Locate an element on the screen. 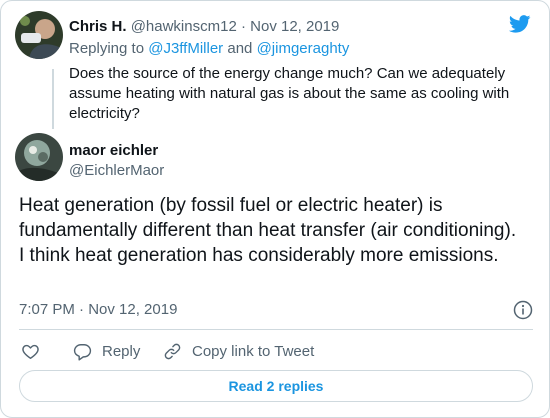 The height and width of the screenshot is (418, 550). replying-to-line: Replying to @J3ffMiller and @jimgeraghty is located at coordinates (299, 48).